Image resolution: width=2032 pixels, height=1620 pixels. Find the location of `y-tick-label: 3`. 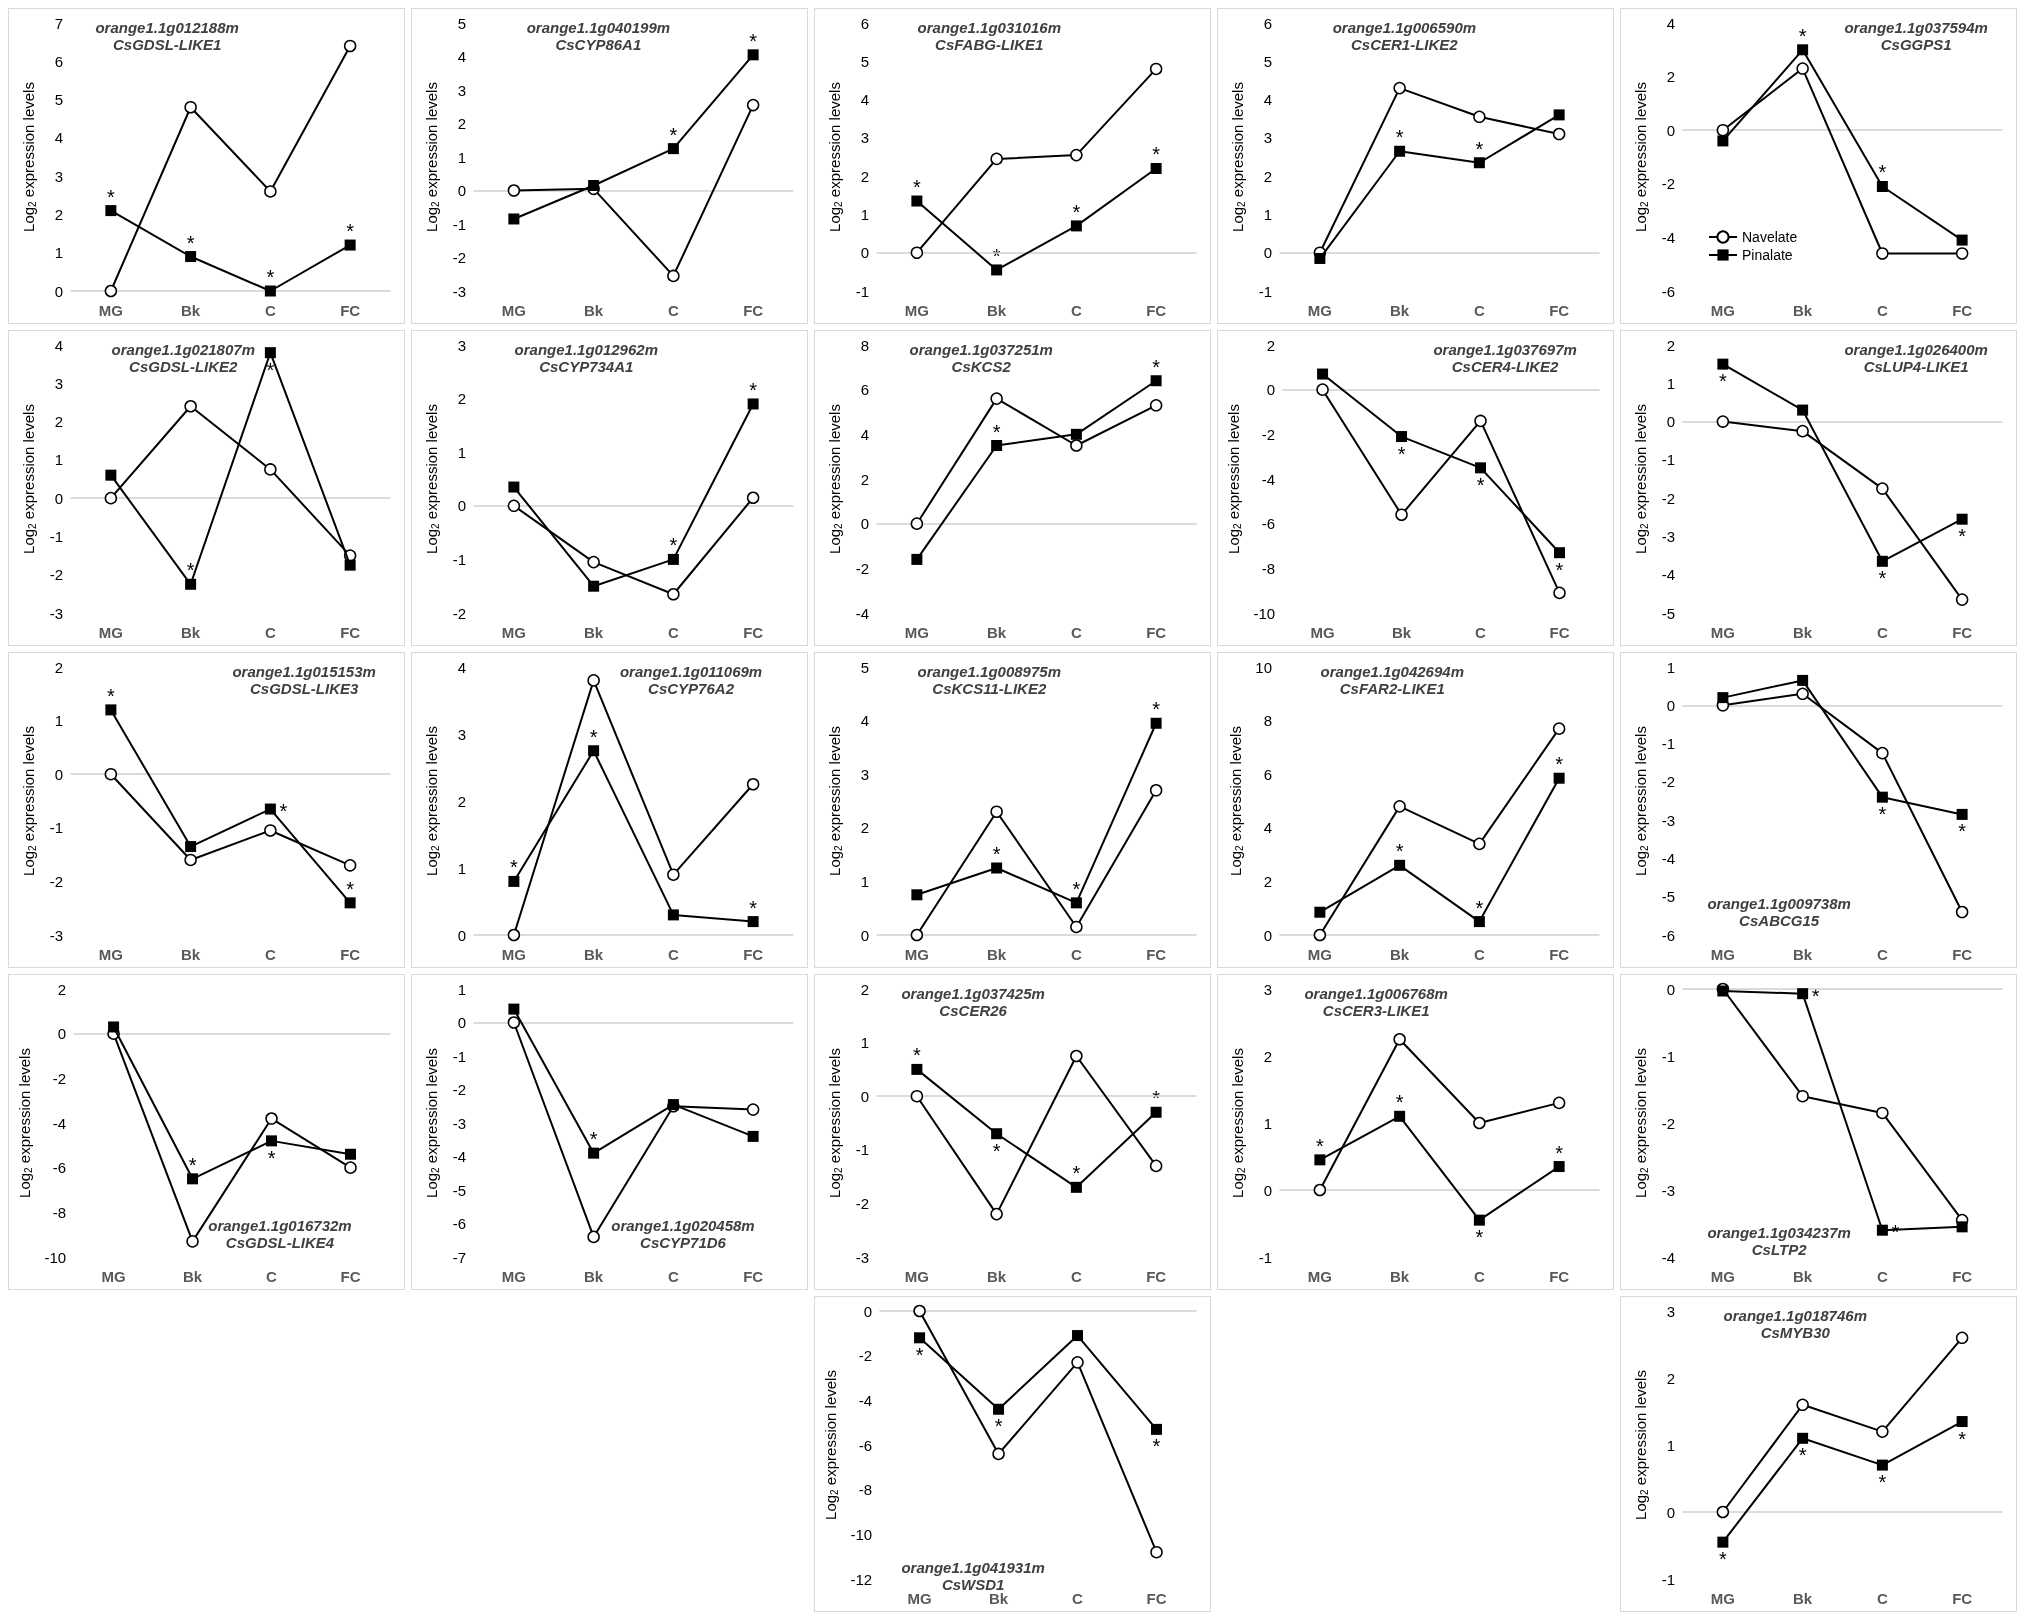

y-tick-label: 3 is located at coordinates (1267, 989).